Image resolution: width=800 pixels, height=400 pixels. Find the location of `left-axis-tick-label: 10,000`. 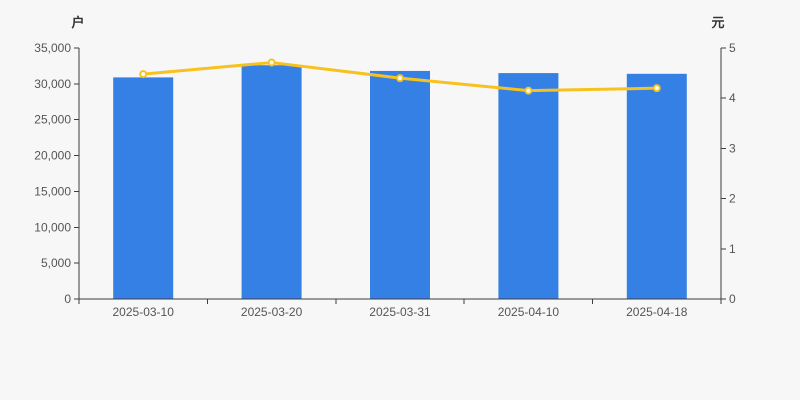

left-axis-tick-label: 10,000 is located at coordinates (52, 227).